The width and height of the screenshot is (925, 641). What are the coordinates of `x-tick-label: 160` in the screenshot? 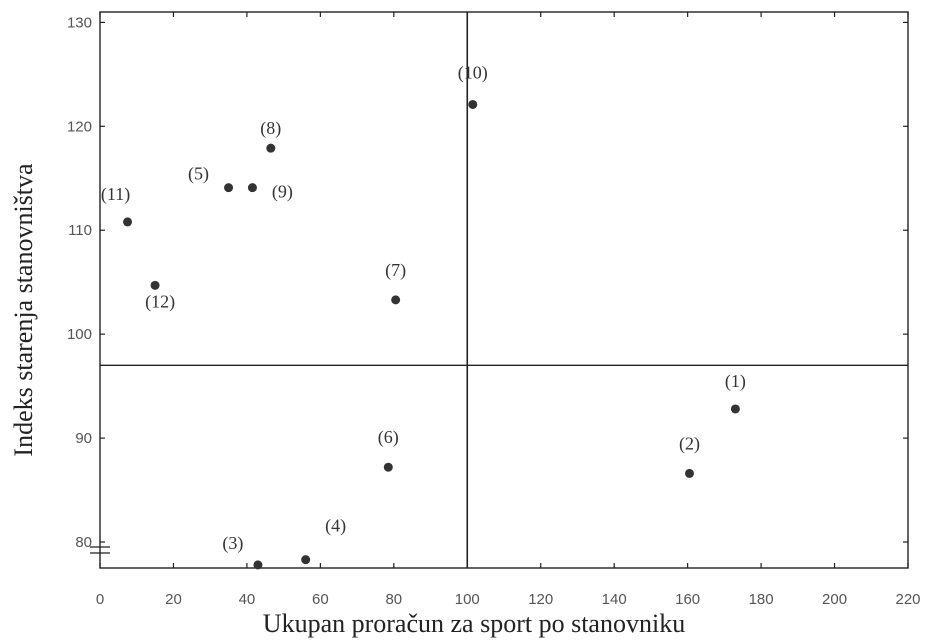 It's located at (687, 599).